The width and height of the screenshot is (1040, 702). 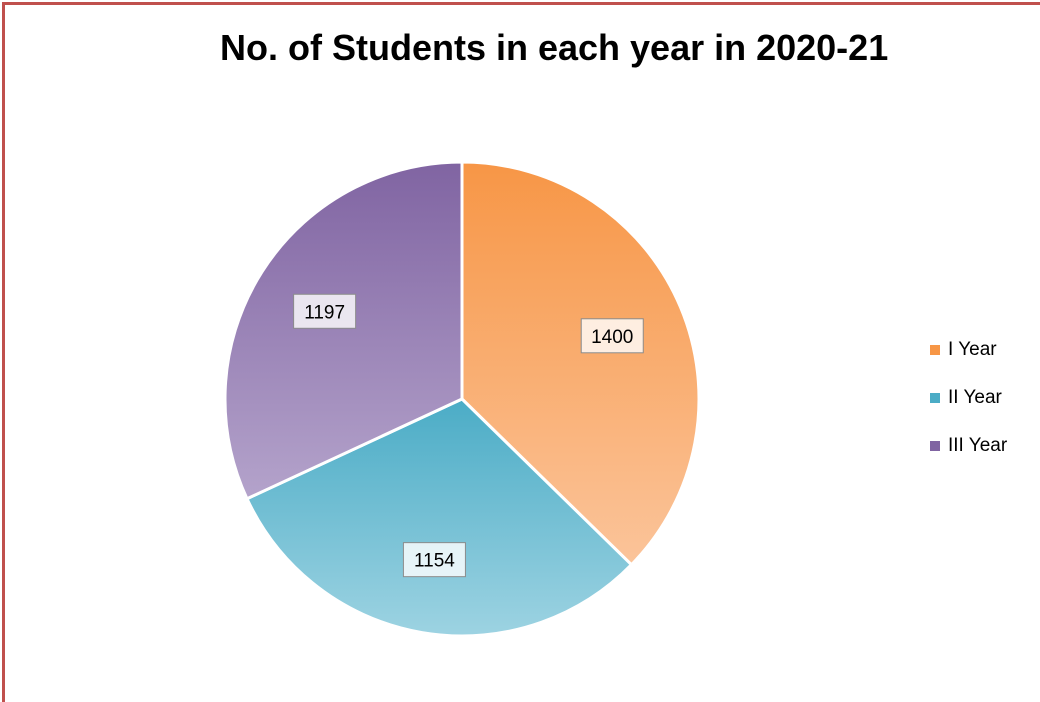 I want to click on legend-label-iii-year: III Year, so click(x=978, y=445).